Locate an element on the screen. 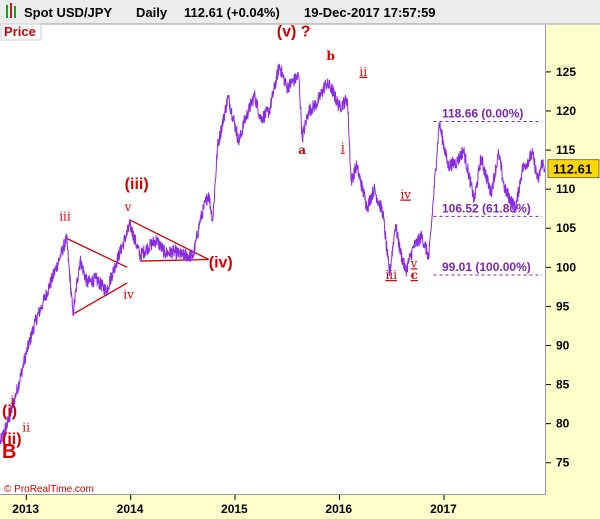 This screenshot has height=519, width=600. y-tick-label: 75 is located at coordinates (563, 463).